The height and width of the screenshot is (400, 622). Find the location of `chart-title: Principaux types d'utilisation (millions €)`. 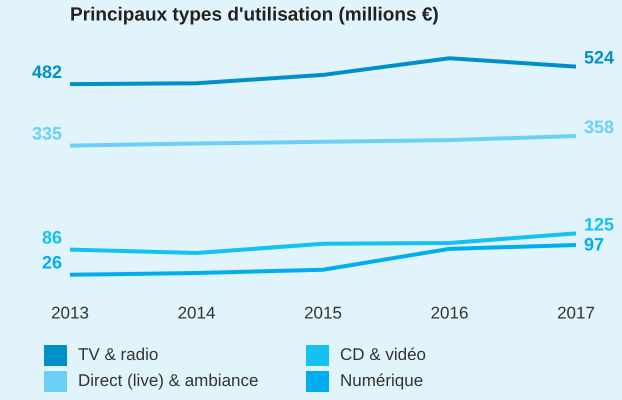

chart-title: Principaux types d'utilisation (millions €) is located at coordinates (254, 15).